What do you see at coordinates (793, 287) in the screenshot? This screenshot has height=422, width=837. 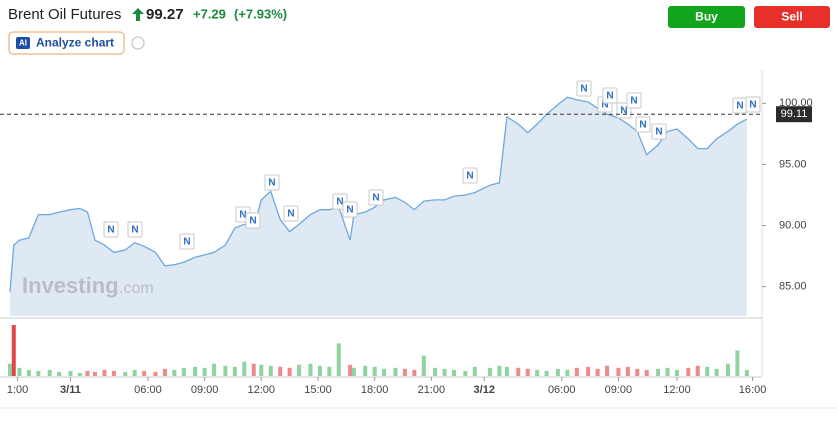 I see `y-tick-label: 85.00` at bounding box center [793, 287].